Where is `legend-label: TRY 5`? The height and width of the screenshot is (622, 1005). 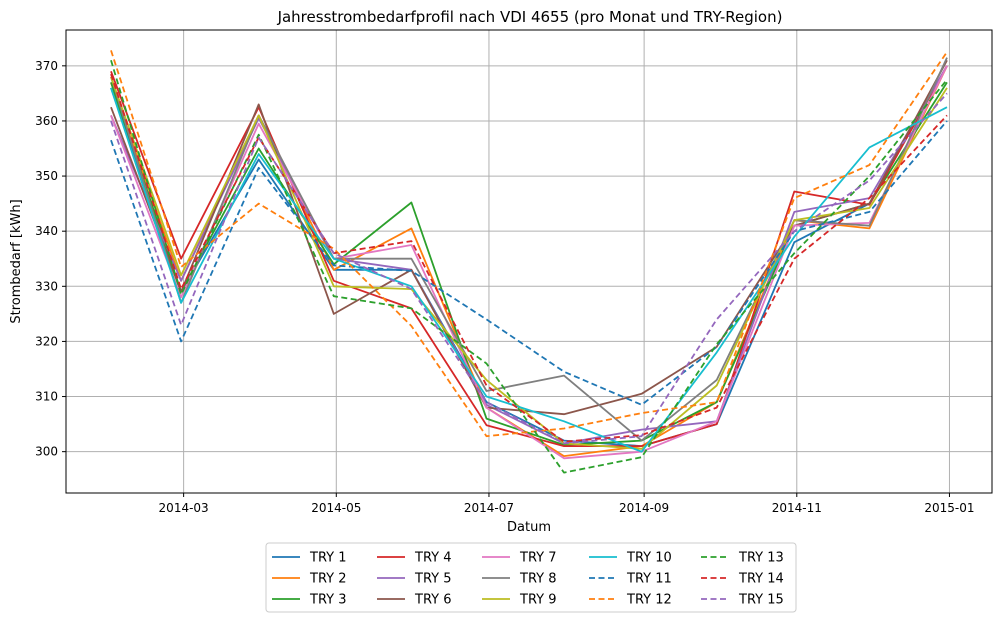
legend-label: TRY 5 is located at coordinates (433, 579).